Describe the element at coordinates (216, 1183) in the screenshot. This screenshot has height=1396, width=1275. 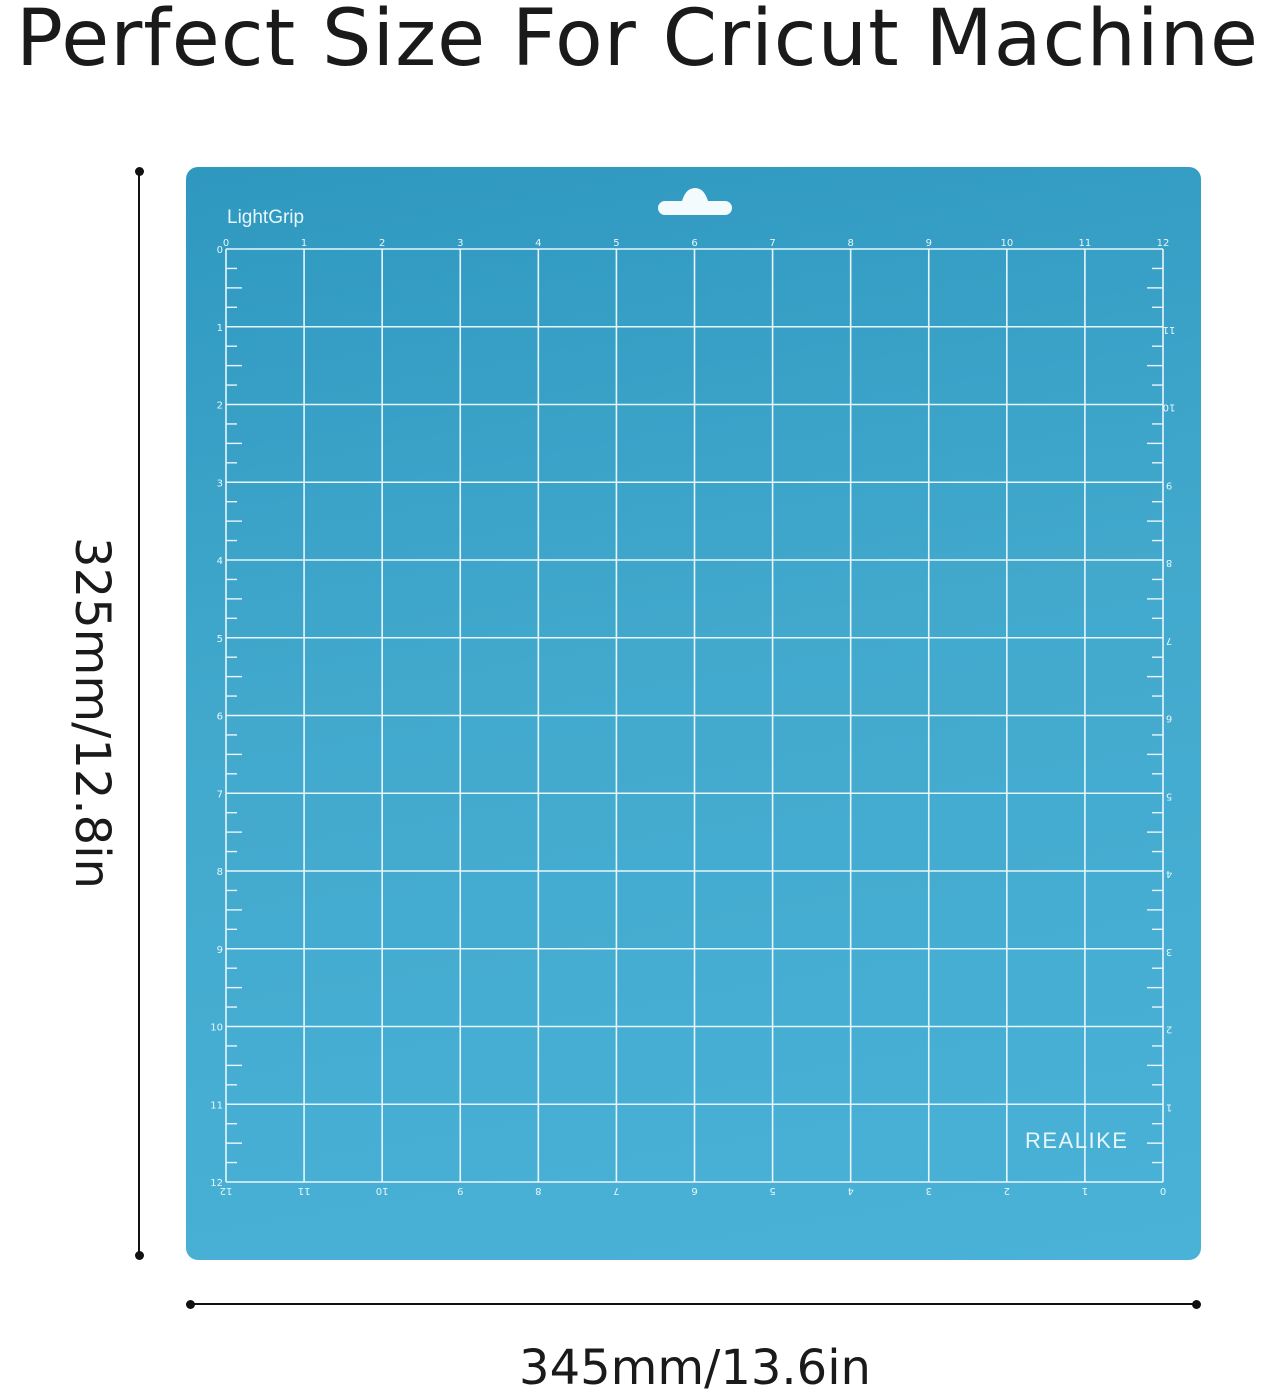
I see `ruler-label-left: 12` at that location.